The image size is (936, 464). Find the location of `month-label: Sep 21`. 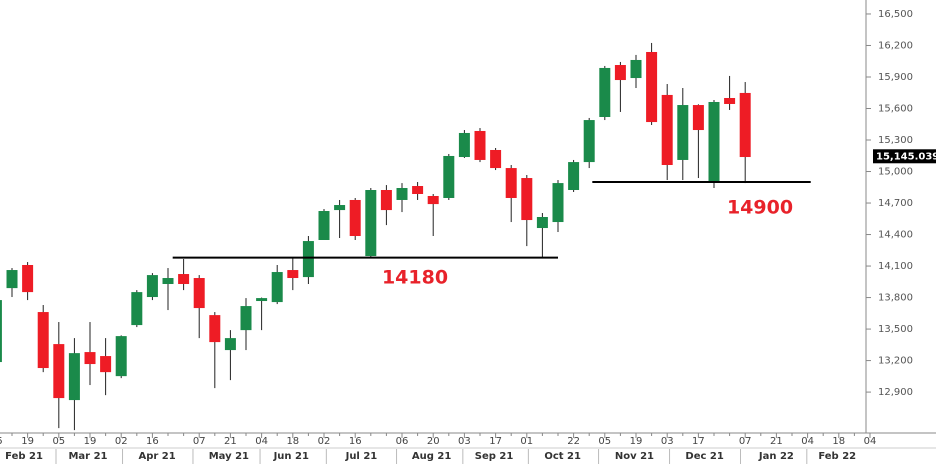

month-label: Sep 21 is located at coordinates (494, 456).